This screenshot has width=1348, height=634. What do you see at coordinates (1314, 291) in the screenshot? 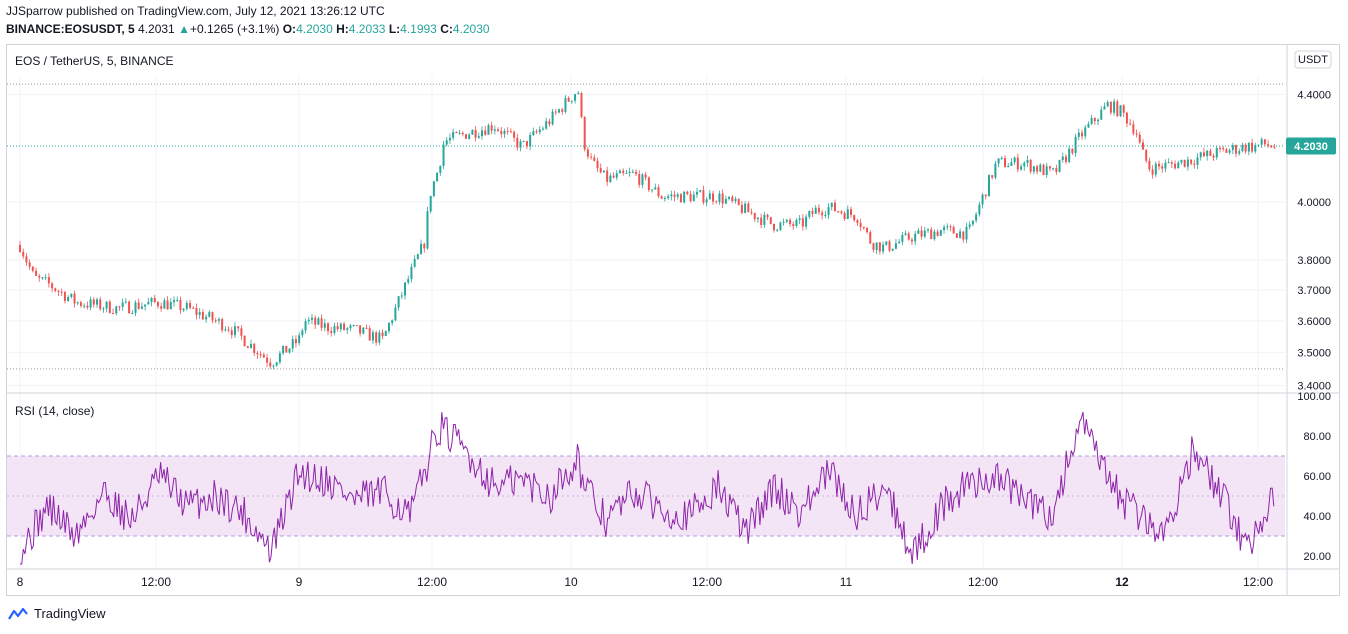
I see `price-tick-label: 3.7000` at bounding box center [1314, 291].